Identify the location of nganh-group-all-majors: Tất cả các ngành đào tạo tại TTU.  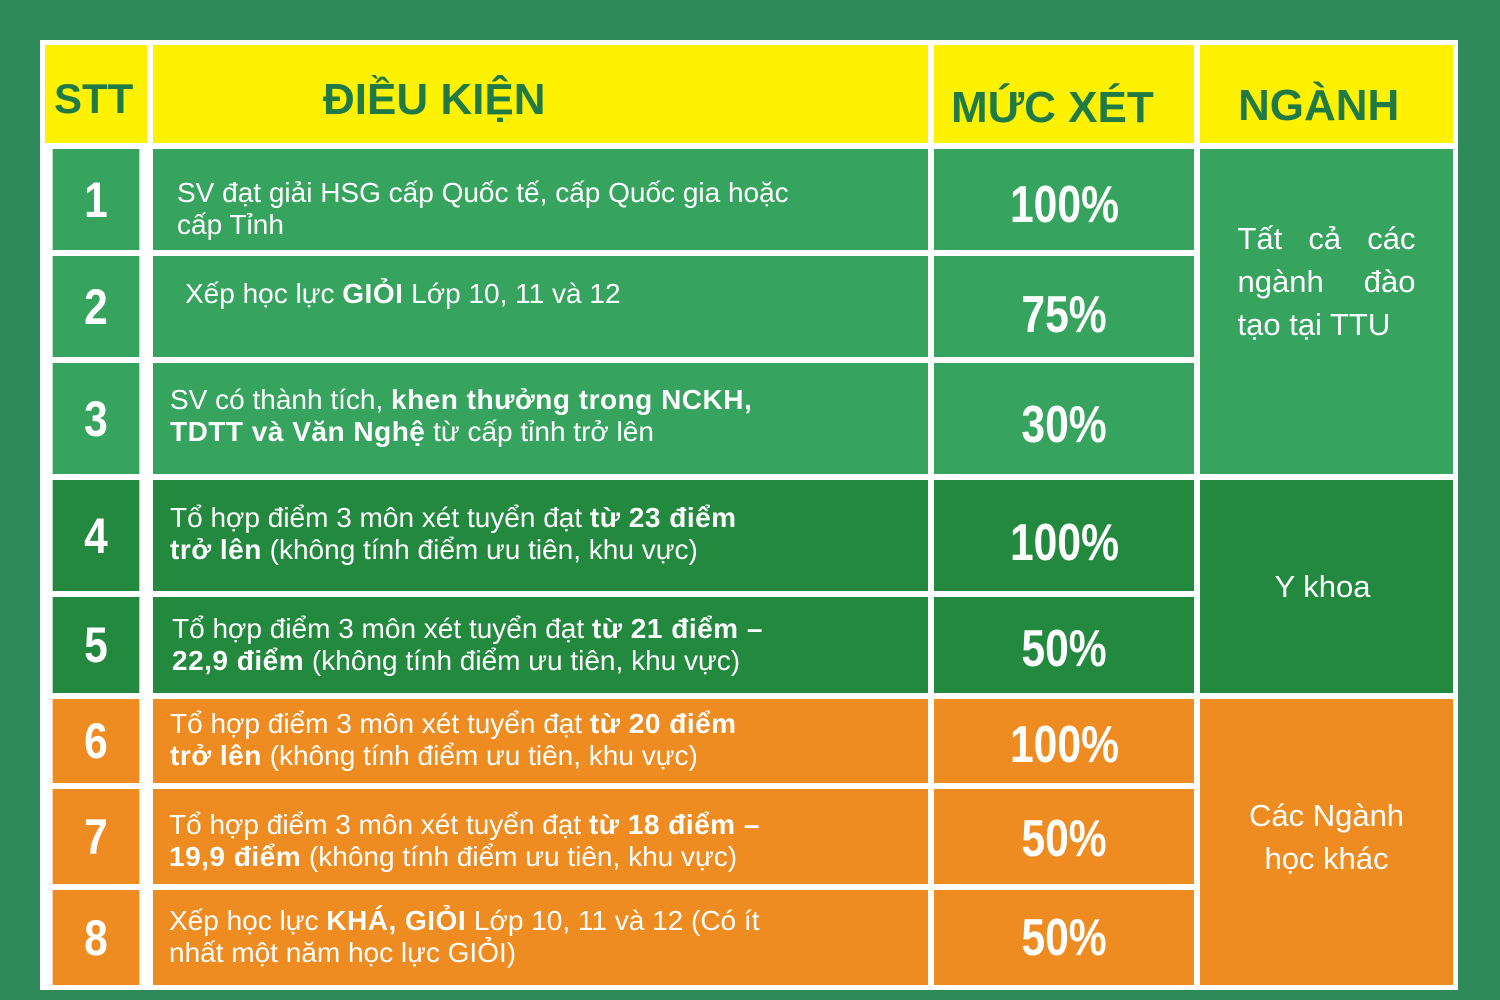
(1326, 311).